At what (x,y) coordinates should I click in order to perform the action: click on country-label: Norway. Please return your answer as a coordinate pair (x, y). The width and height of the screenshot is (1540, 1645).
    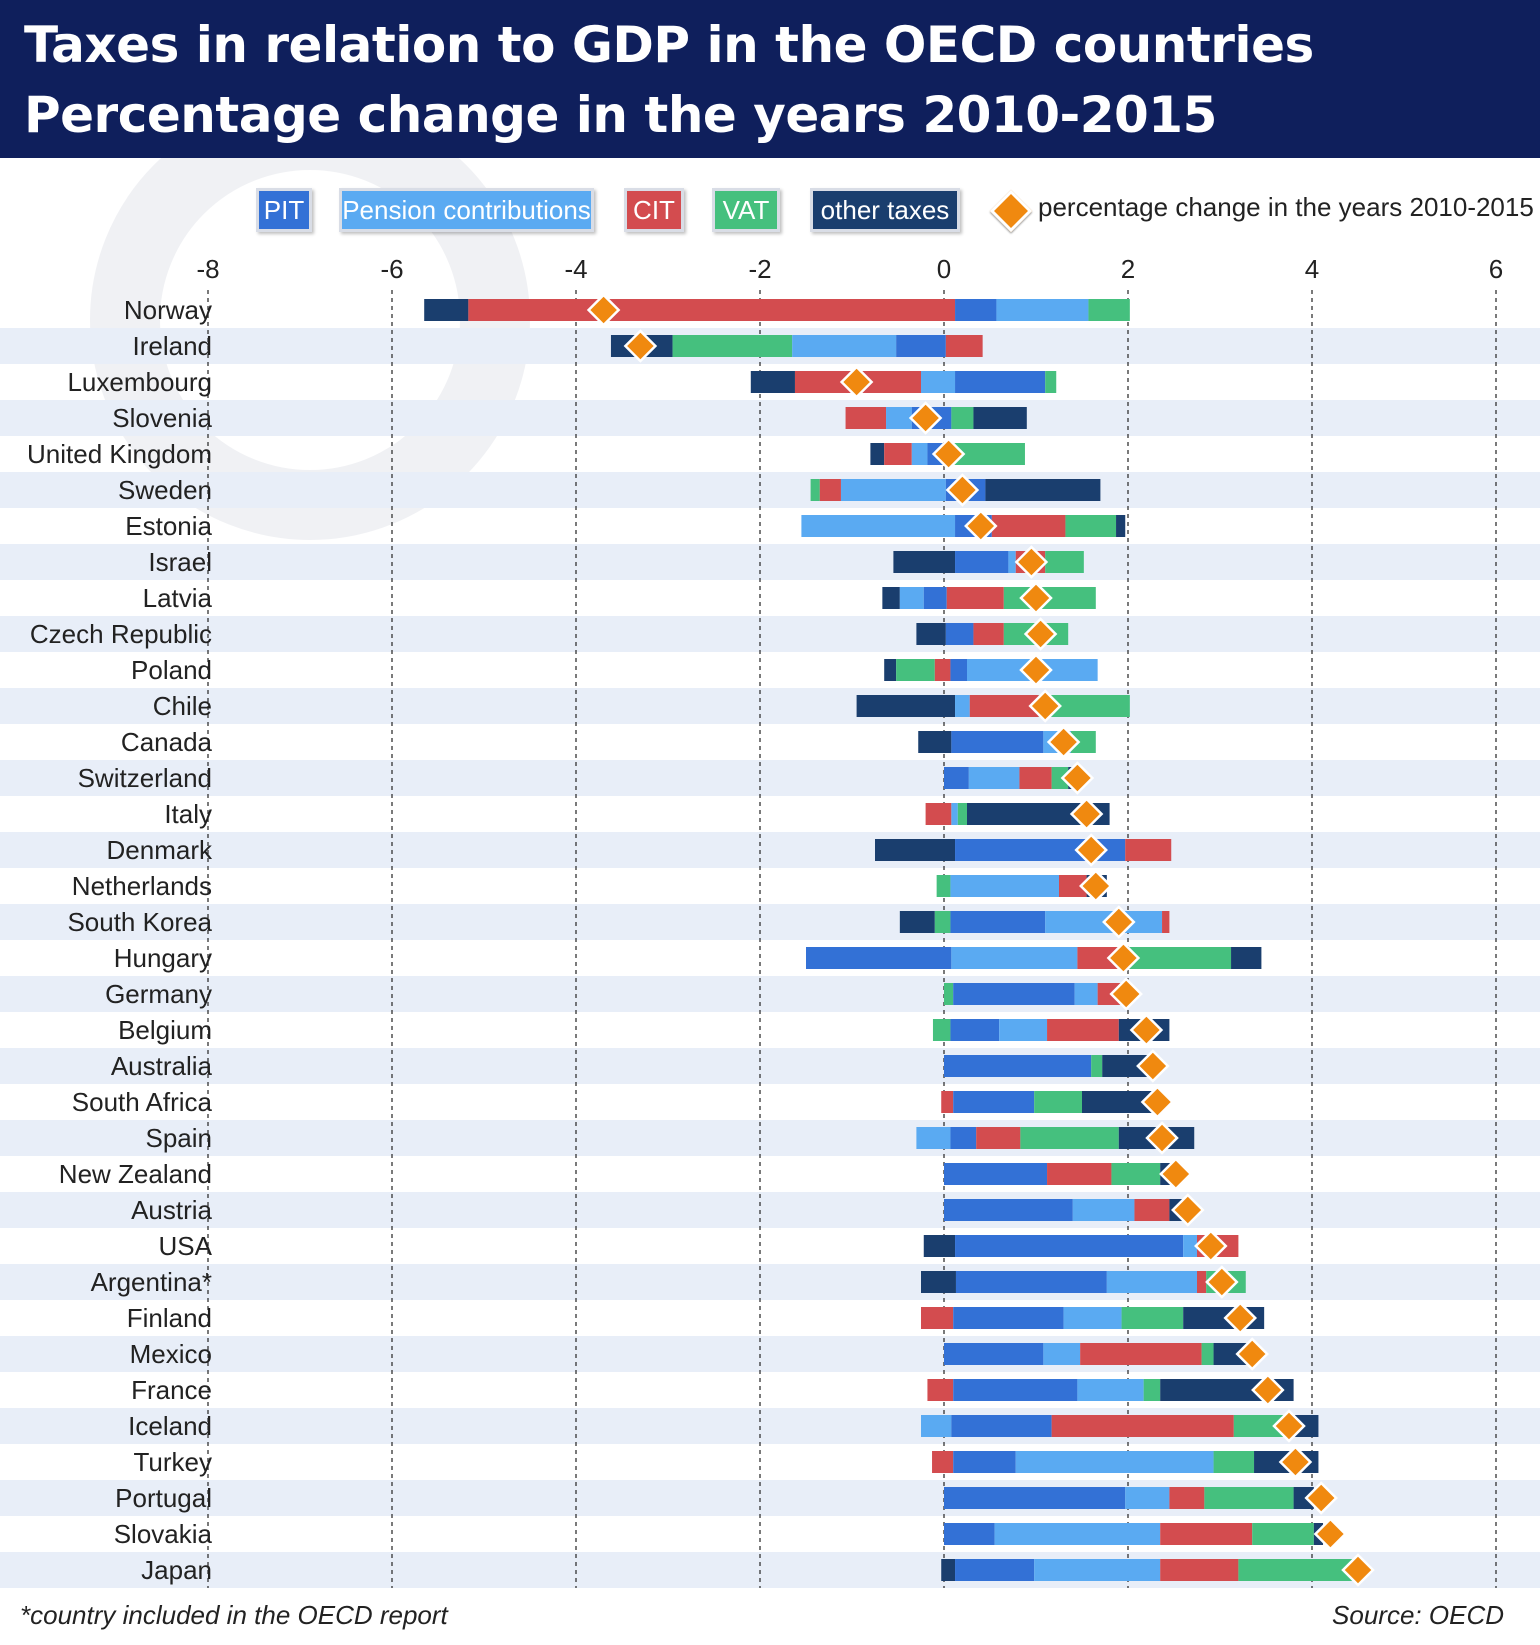
    Looking at the image, I should click on (168, 310).